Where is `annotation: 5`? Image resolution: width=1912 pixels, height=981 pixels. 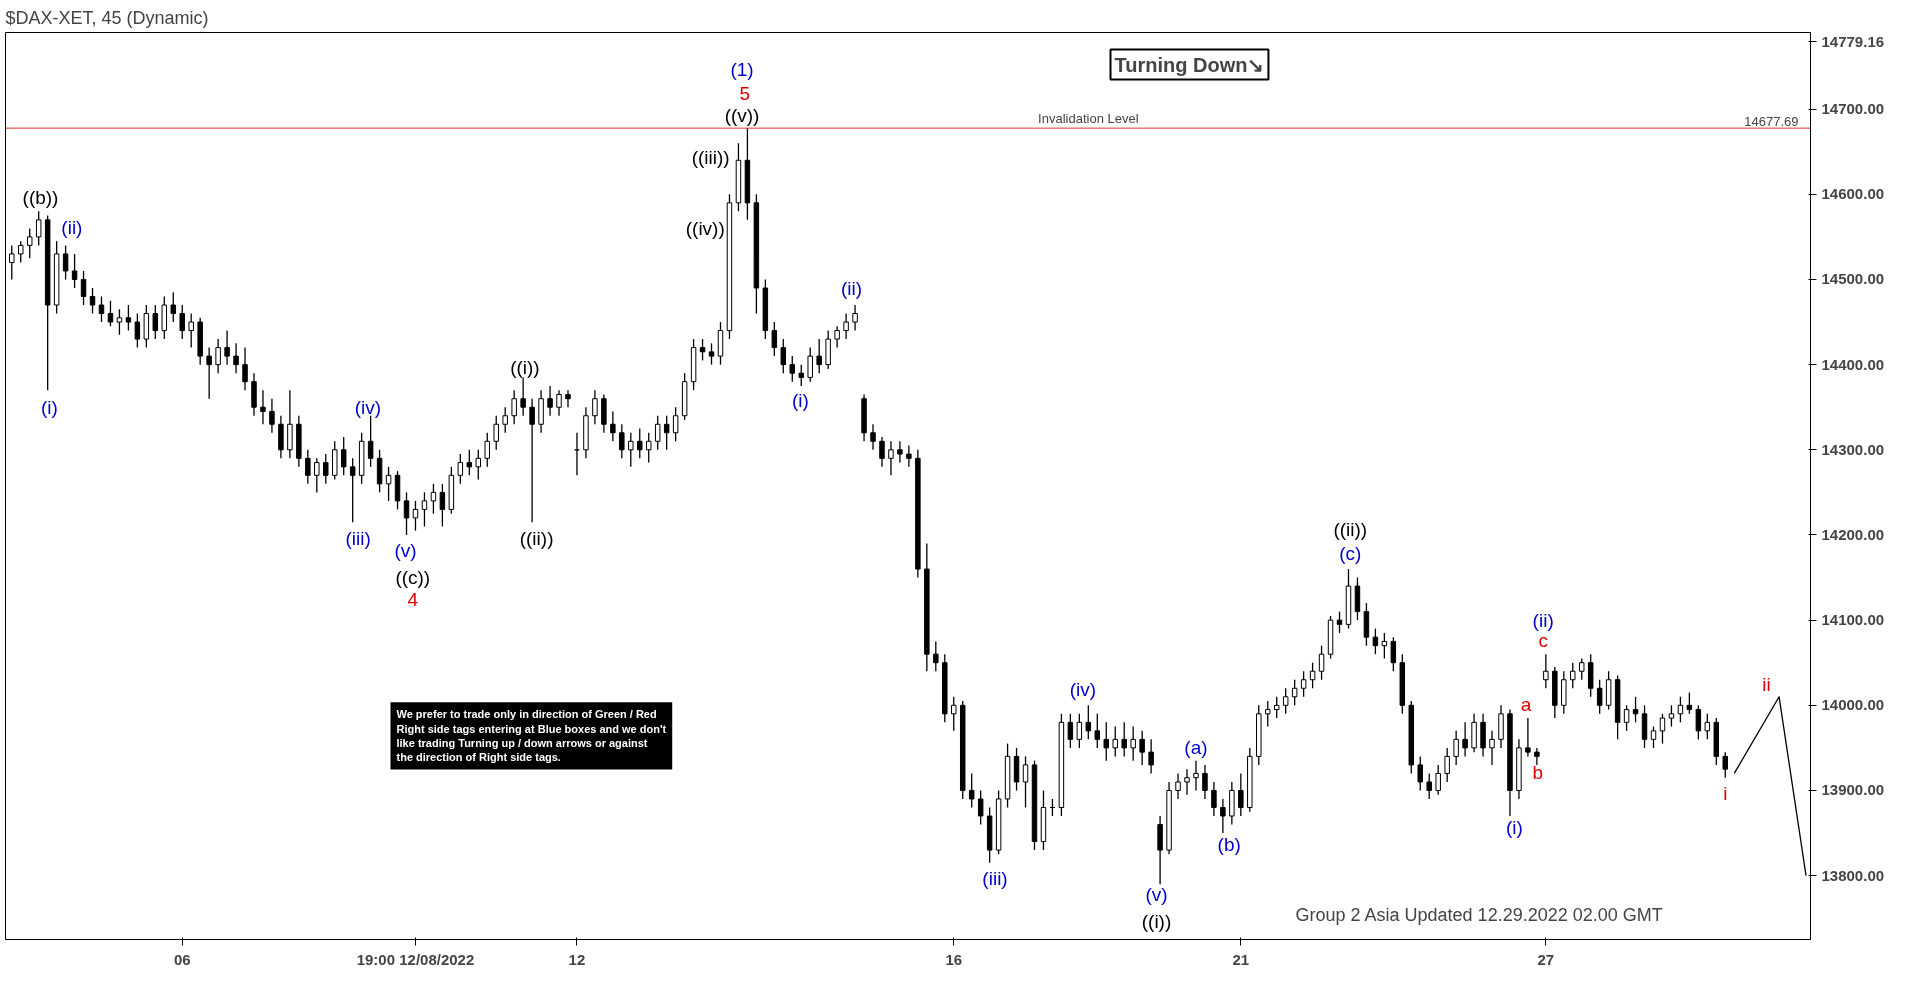
annotation: 5 is located at coordinates (745, 94).